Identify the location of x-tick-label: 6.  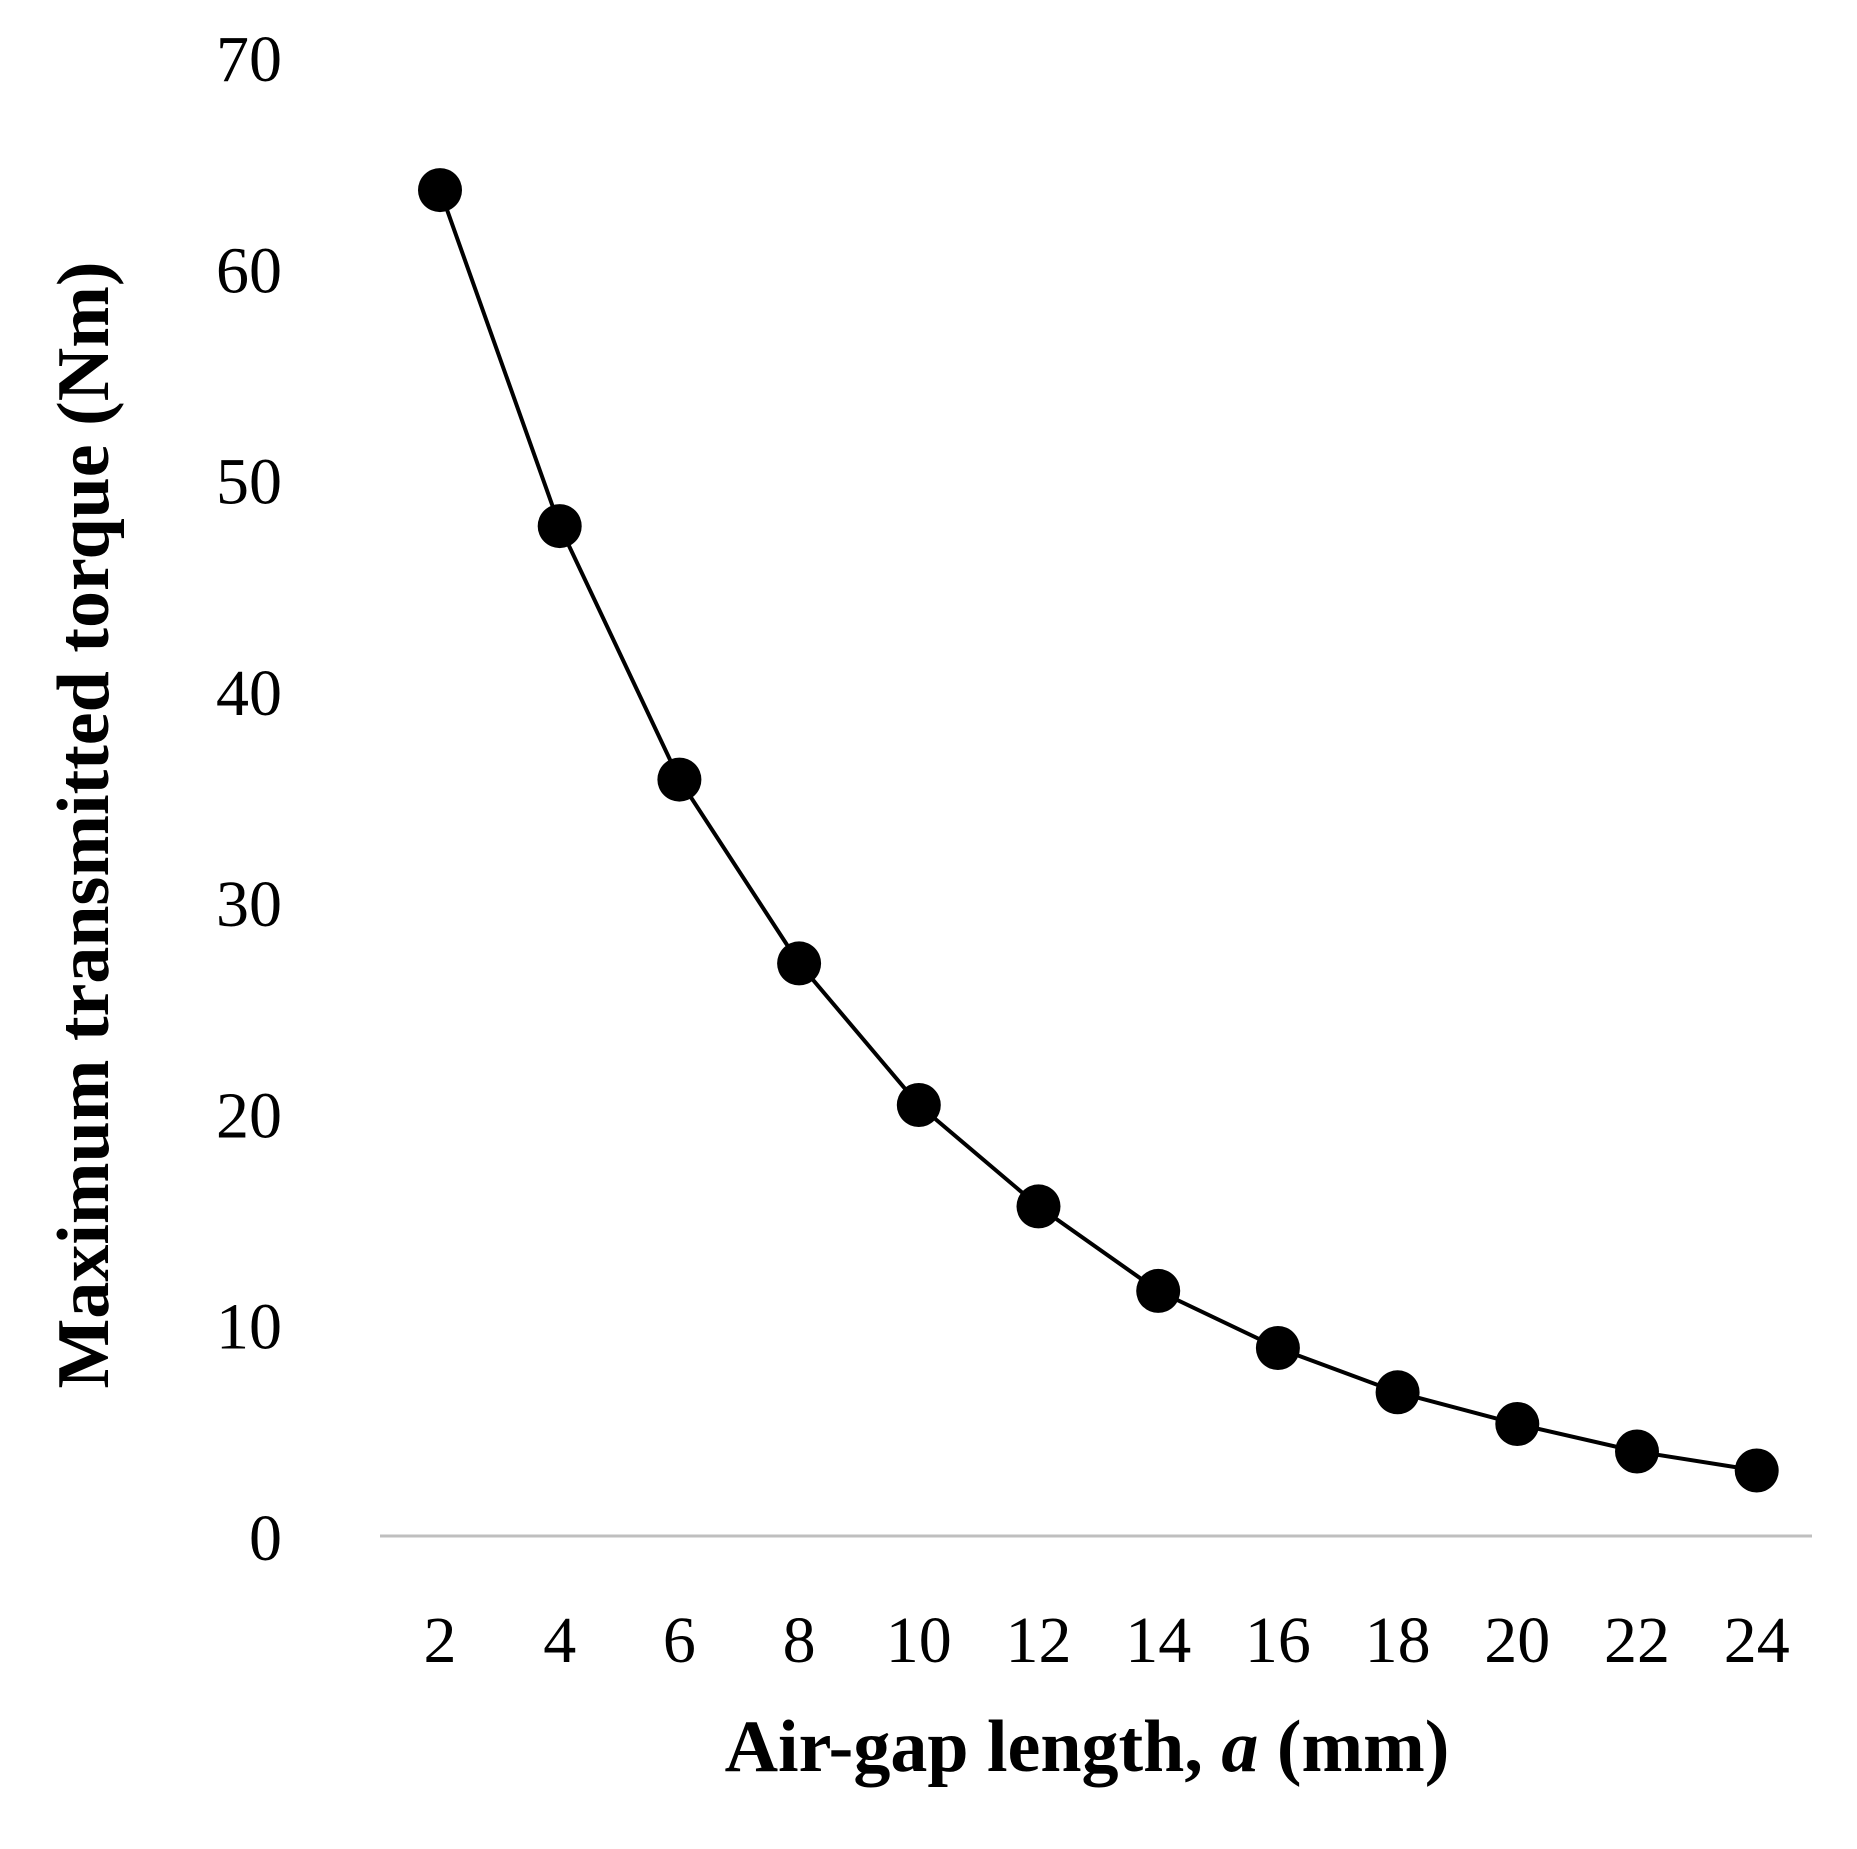
(679, 1640).